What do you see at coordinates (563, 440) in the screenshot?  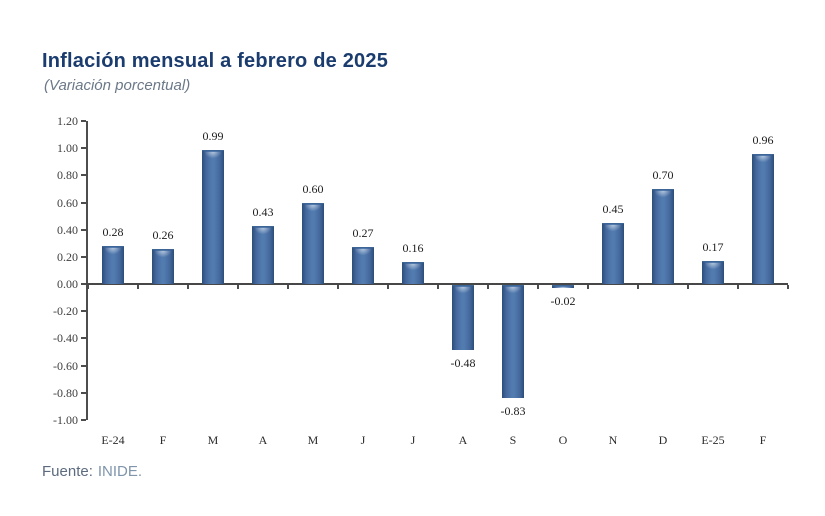 I see `x-tick-label: O` at bounding box center [563, 440].